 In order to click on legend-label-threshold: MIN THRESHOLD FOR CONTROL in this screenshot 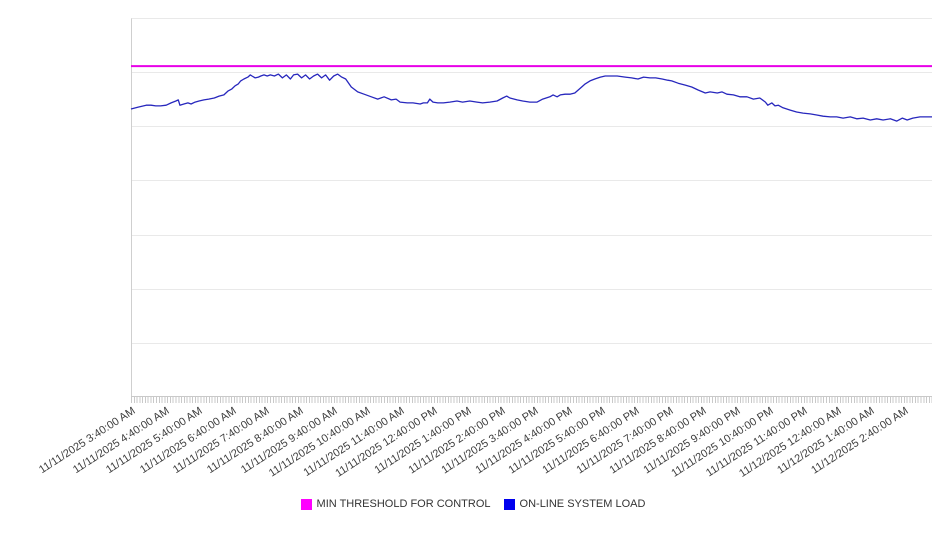, I will do `click(403, 504)`.